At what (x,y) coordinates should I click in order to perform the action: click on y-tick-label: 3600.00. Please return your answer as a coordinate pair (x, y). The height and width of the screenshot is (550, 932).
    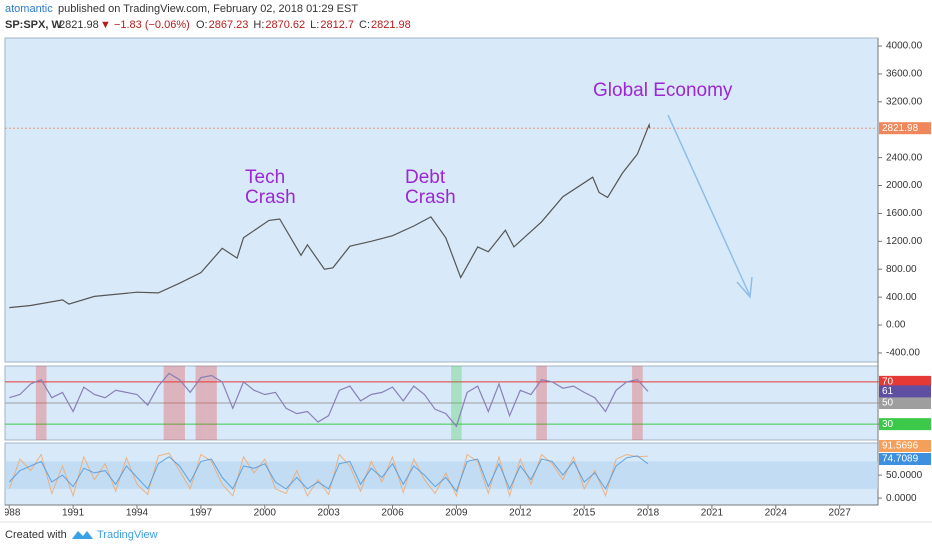
    Looking at the image, I should click on (904, 74).